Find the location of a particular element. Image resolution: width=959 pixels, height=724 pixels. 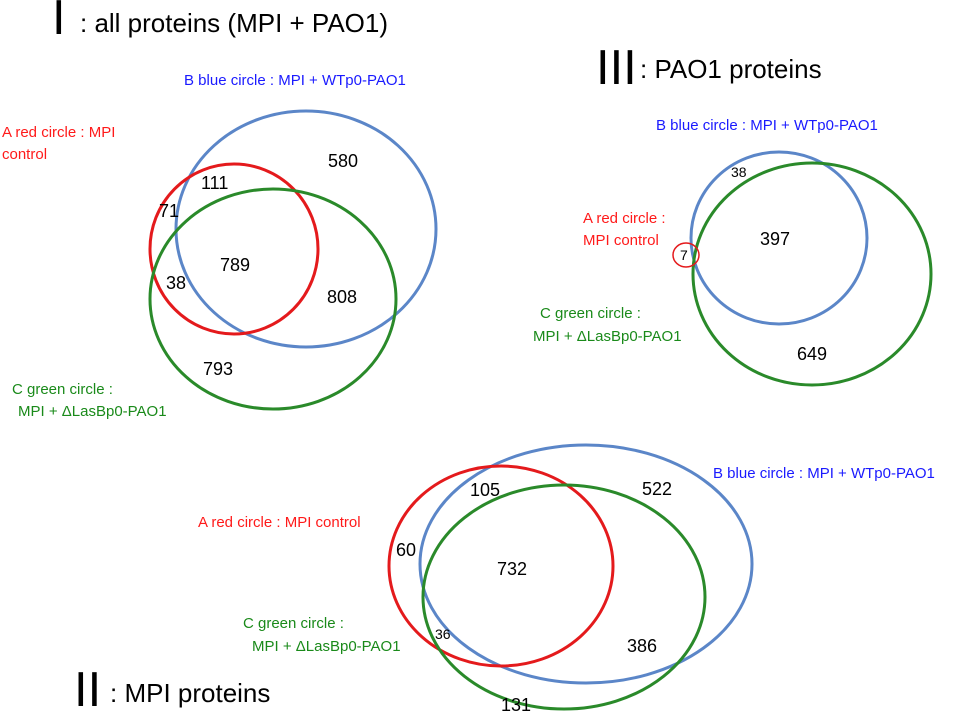

panel-2-red-circle is located at coordinates (501, 566).